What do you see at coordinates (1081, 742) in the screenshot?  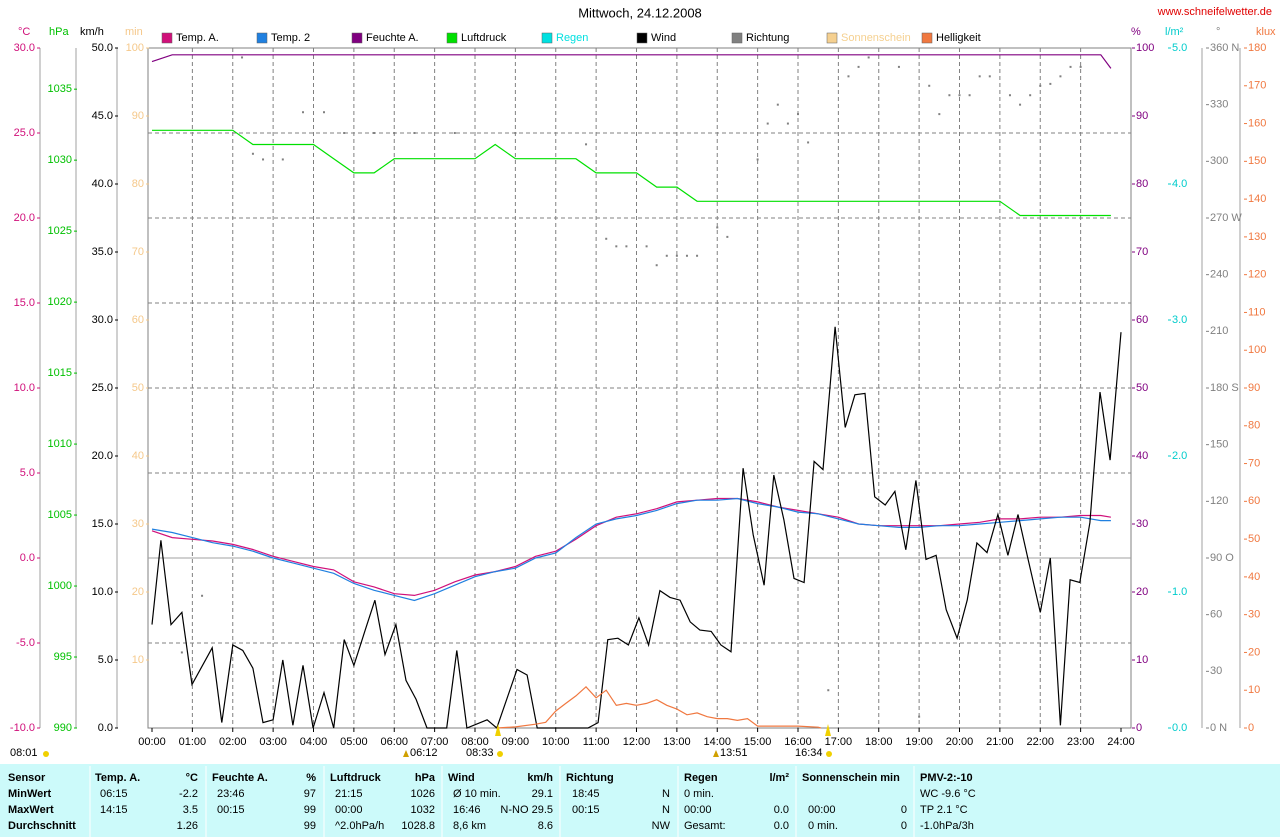 I see `x-tick-label: 23:00` at bounding box center [1081, 742].